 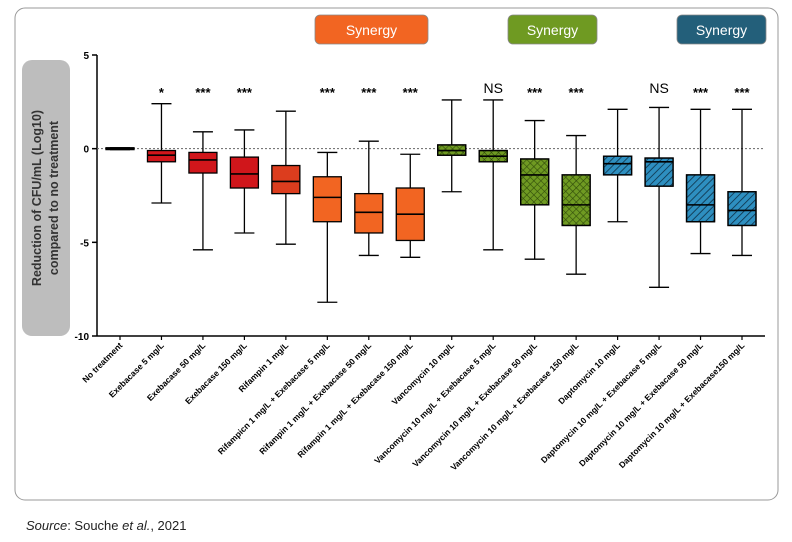 I want to click on y-tick-label: -5, so click(x=84, y=243).